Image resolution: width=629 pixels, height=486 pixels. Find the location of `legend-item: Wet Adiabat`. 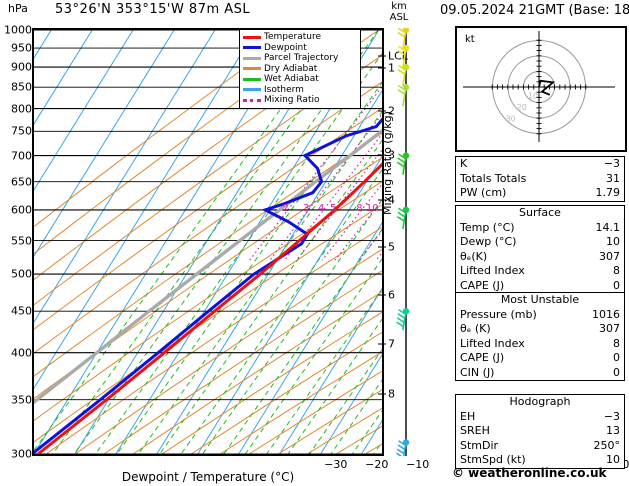

legend-item: Wet Adiabat is located at coordinates (300, 79).